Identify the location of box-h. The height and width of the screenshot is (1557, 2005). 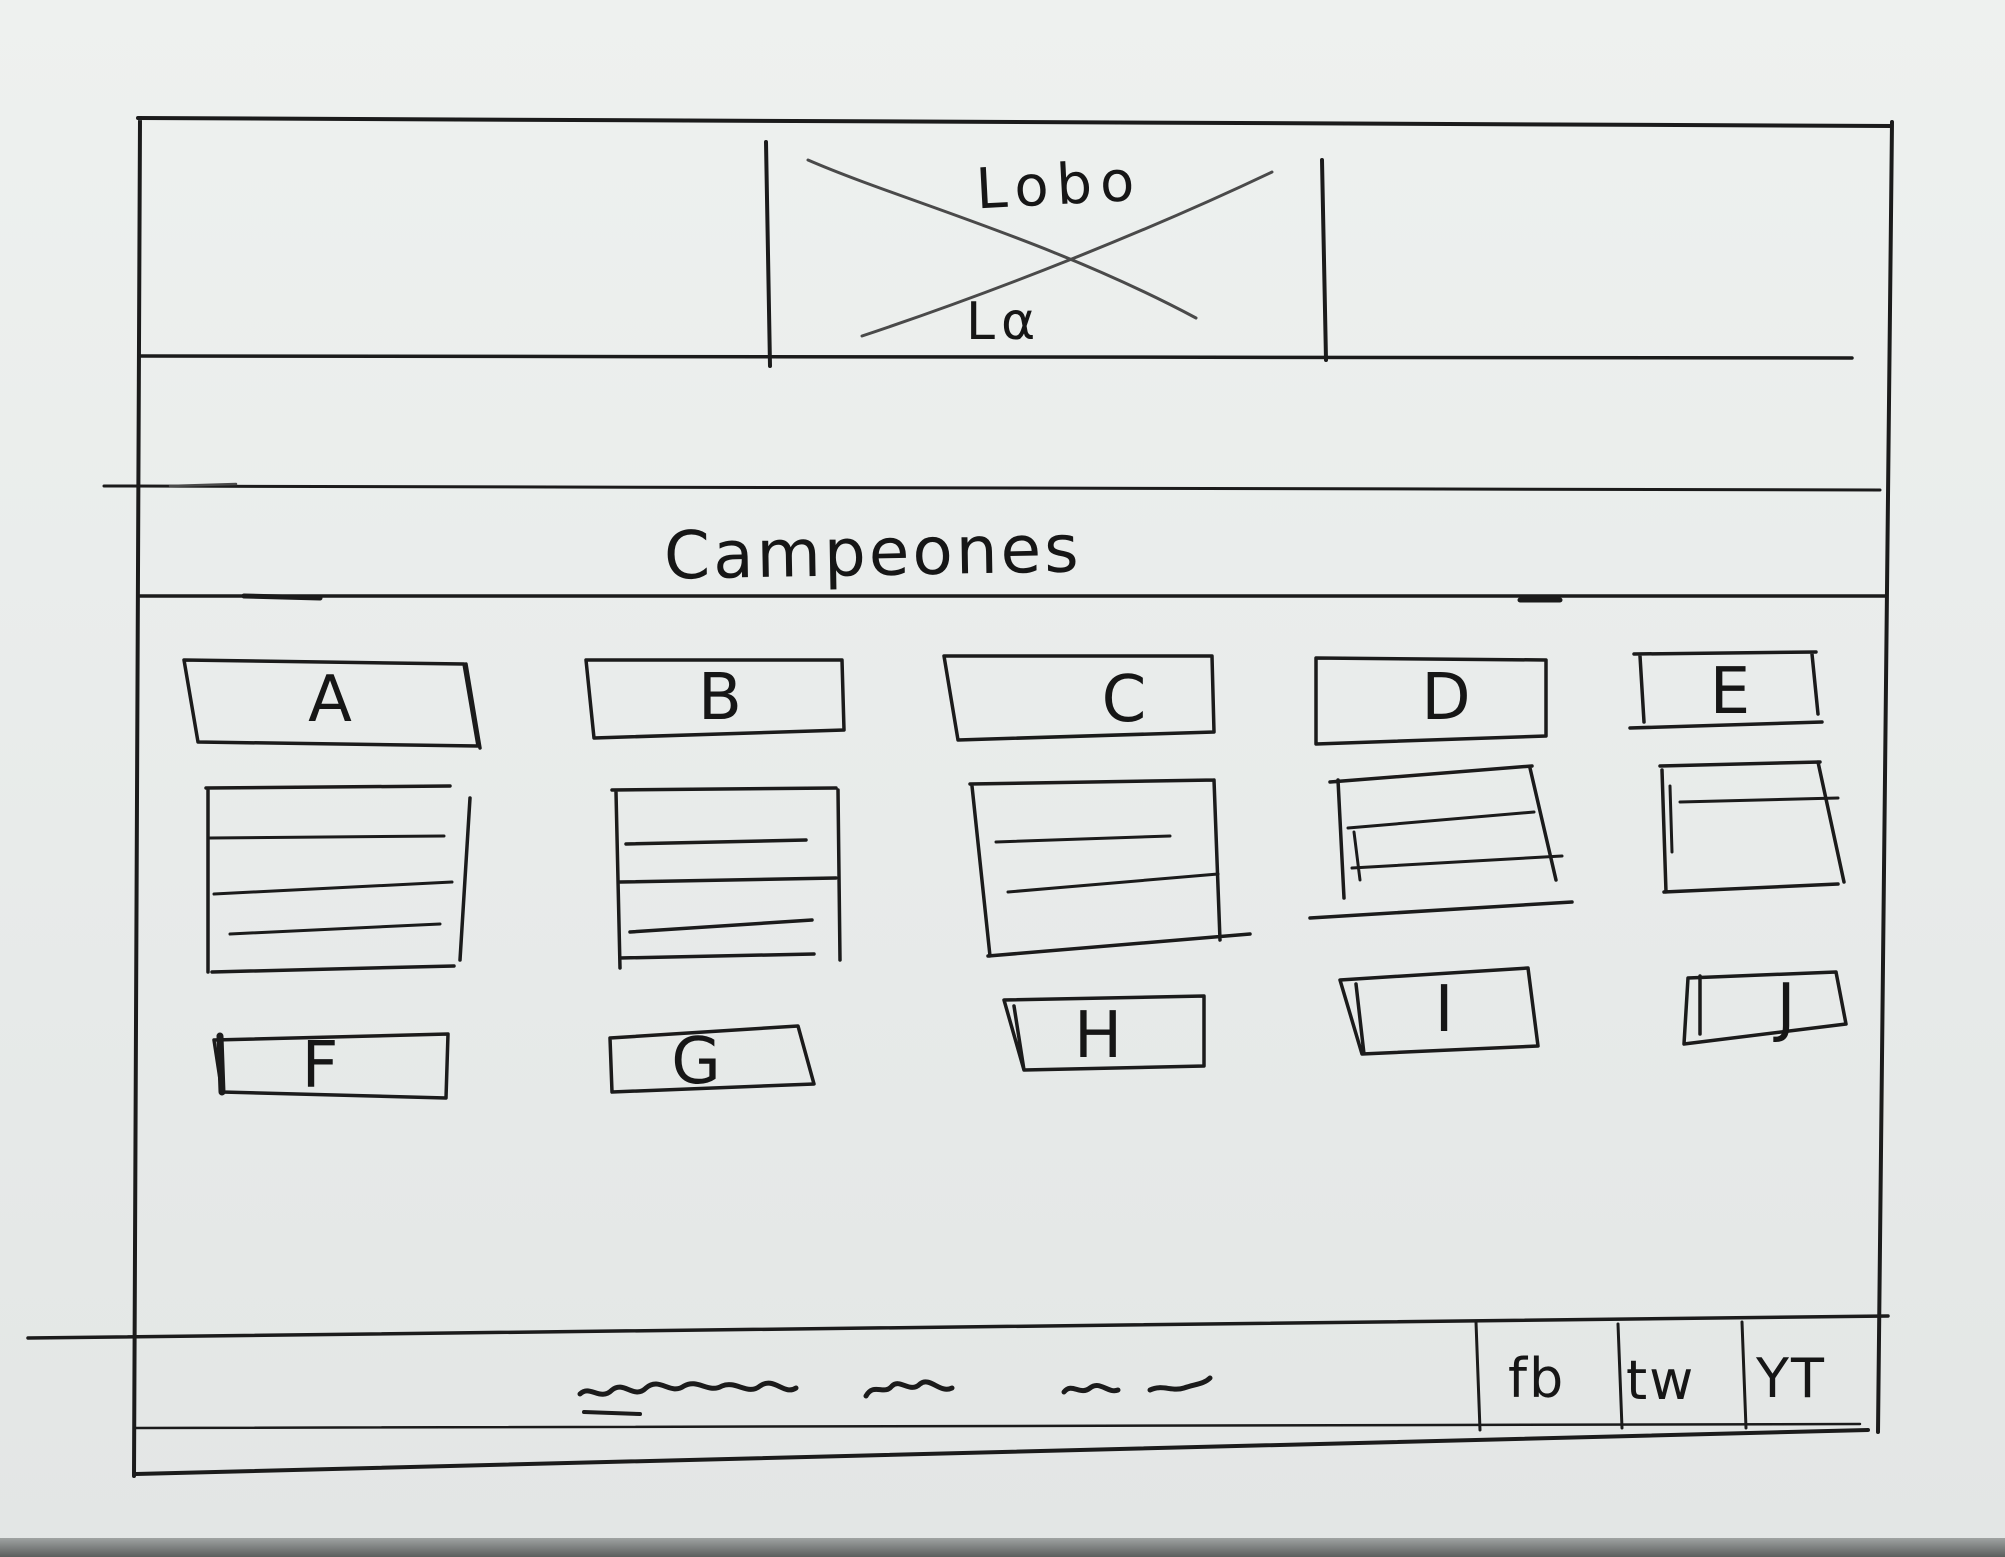
(1104, 1033).